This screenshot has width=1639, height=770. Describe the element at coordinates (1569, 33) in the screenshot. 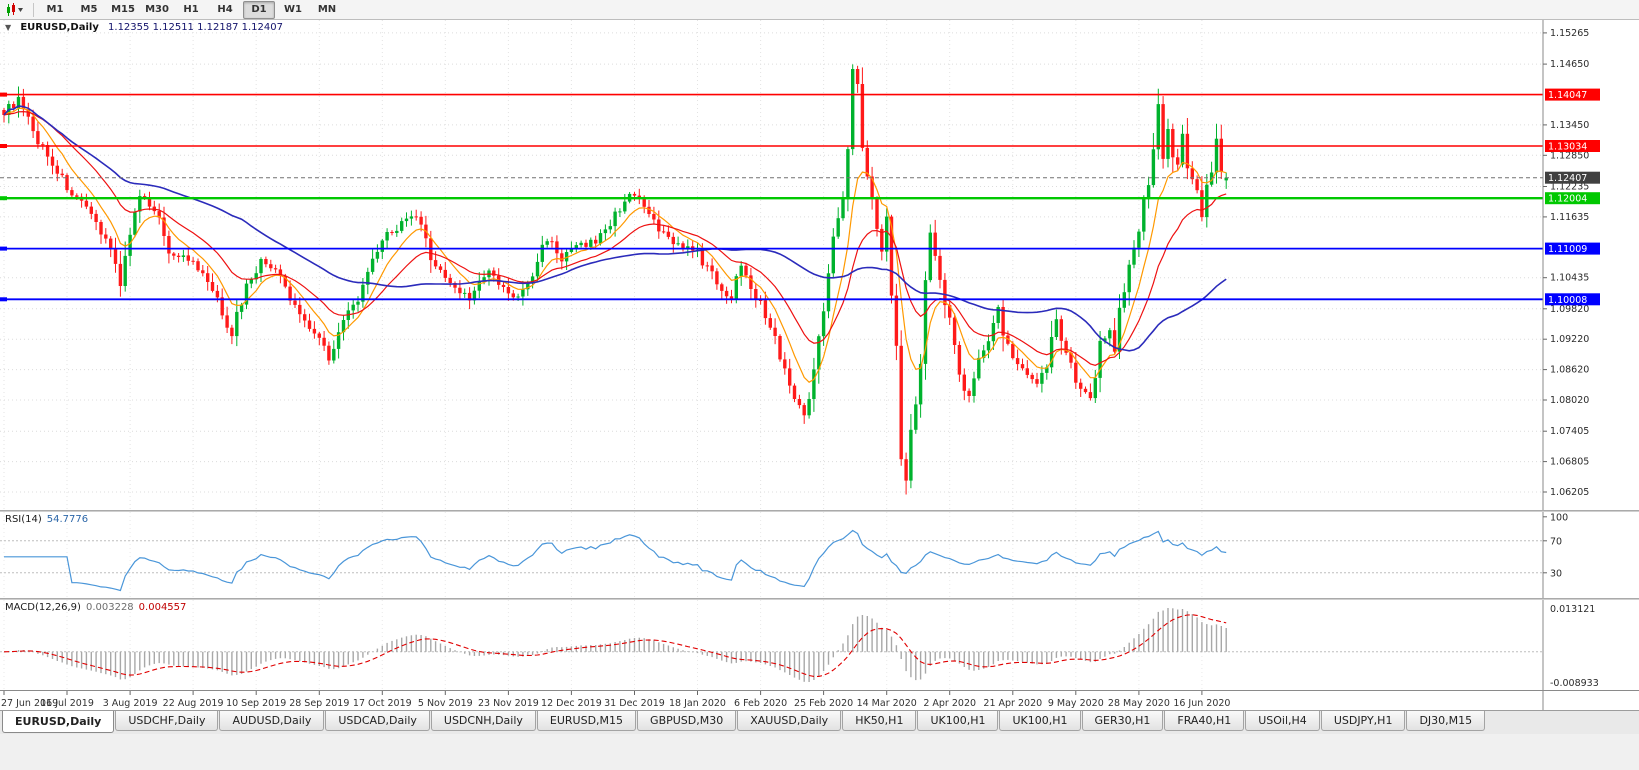

I see `svg-text: 1.15265` at that location.